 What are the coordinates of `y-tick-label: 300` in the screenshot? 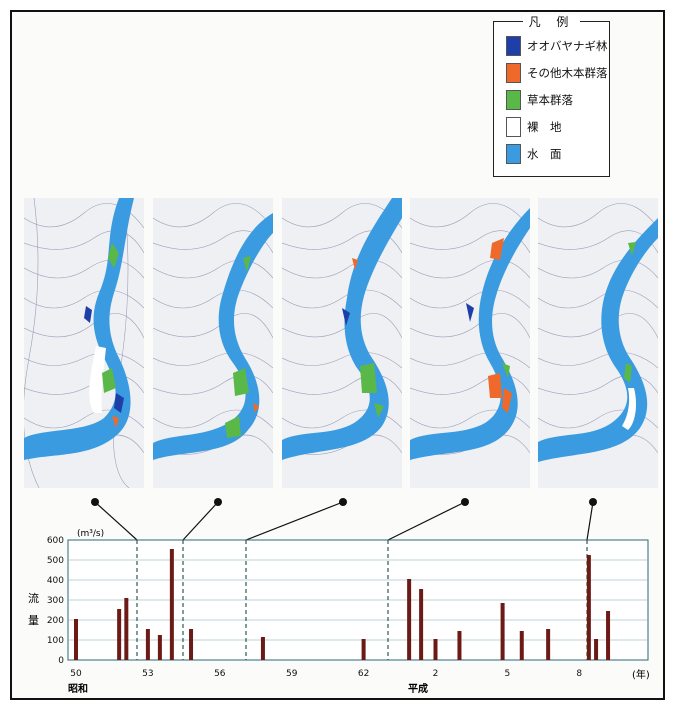 It's located at (55, 601).